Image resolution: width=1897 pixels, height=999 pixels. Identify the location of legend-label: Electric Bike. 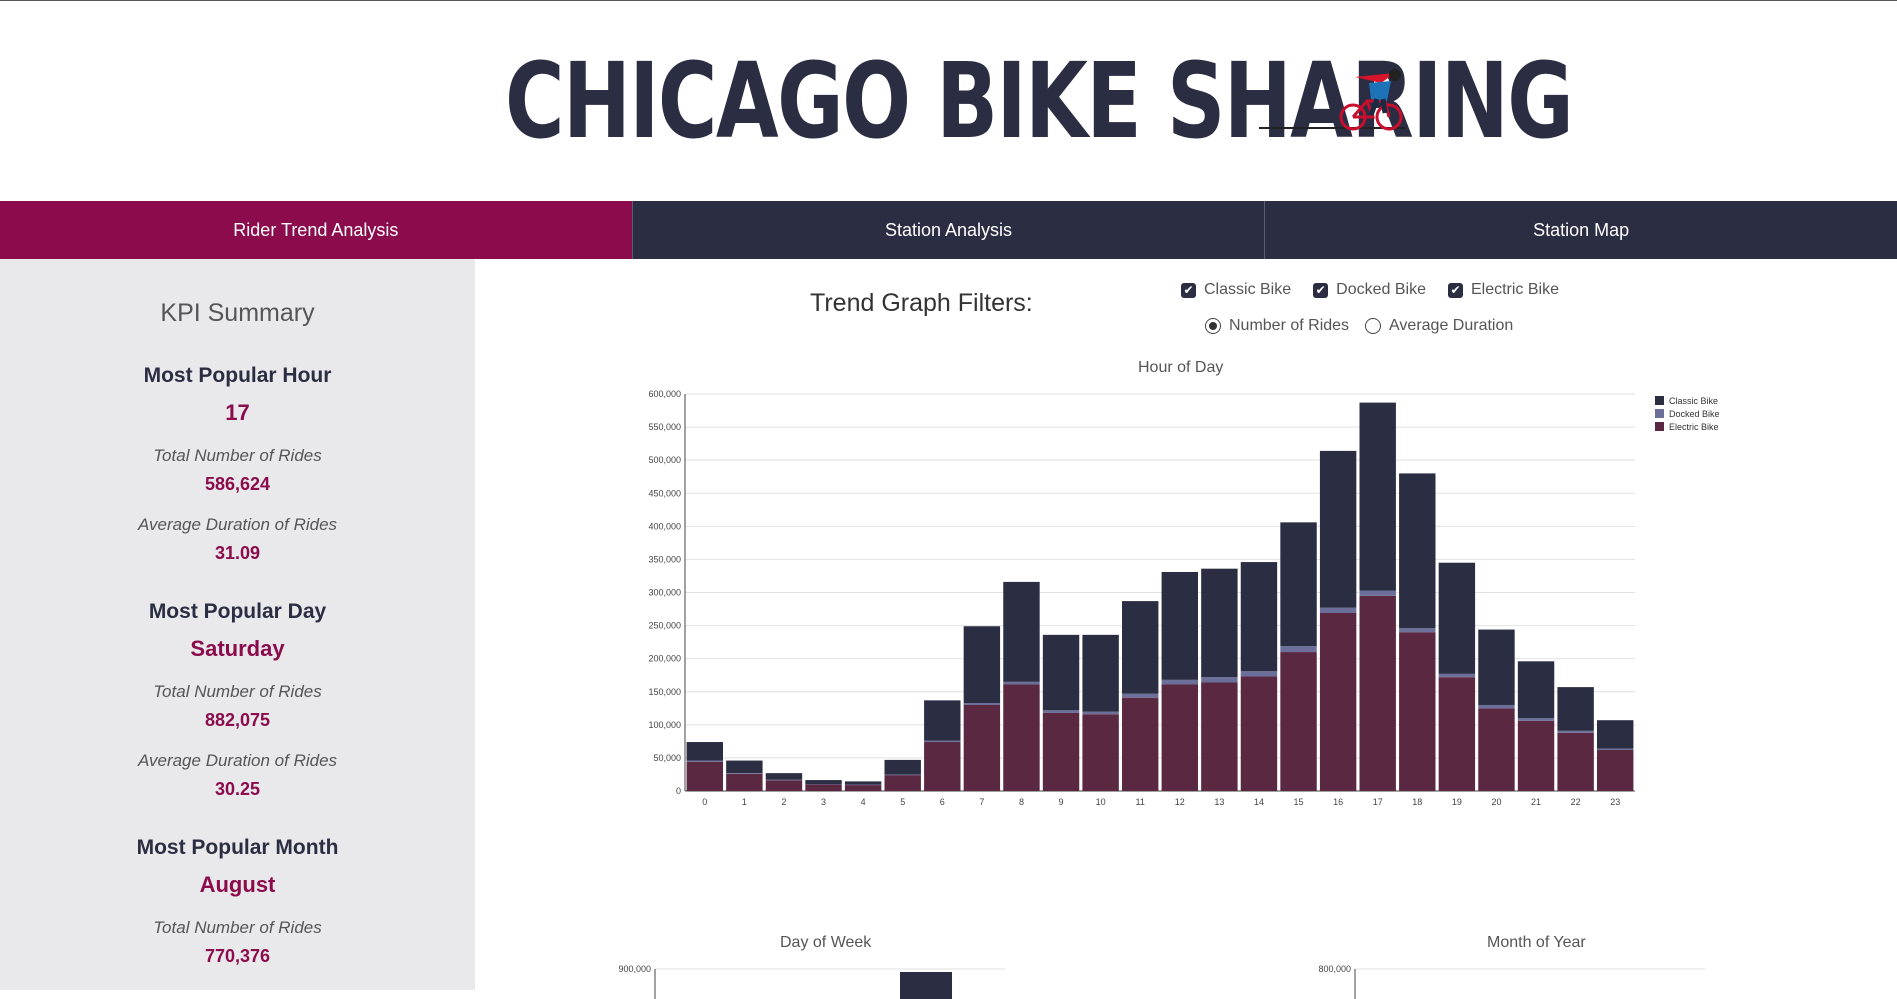
(1694, 427).